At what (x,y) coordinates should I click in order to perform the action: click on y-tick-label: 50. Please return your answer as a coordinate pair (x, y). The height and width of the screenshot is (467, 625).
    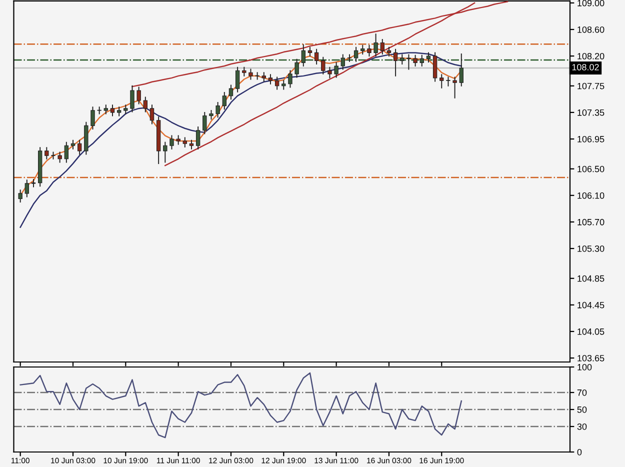
    Looking at the image, I should click on (582, 409).